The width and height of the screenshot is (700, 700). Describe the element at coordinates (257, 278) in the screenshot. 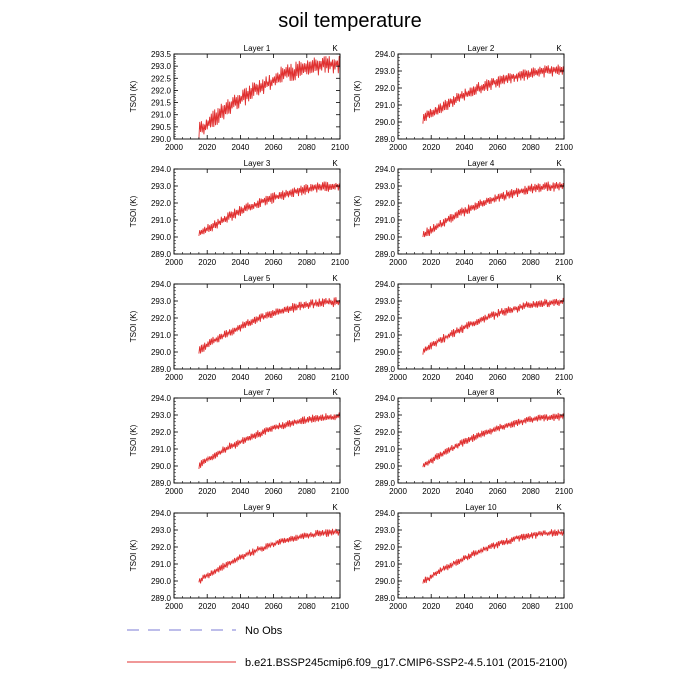

I see `panel-title: Layer 5` at that location.